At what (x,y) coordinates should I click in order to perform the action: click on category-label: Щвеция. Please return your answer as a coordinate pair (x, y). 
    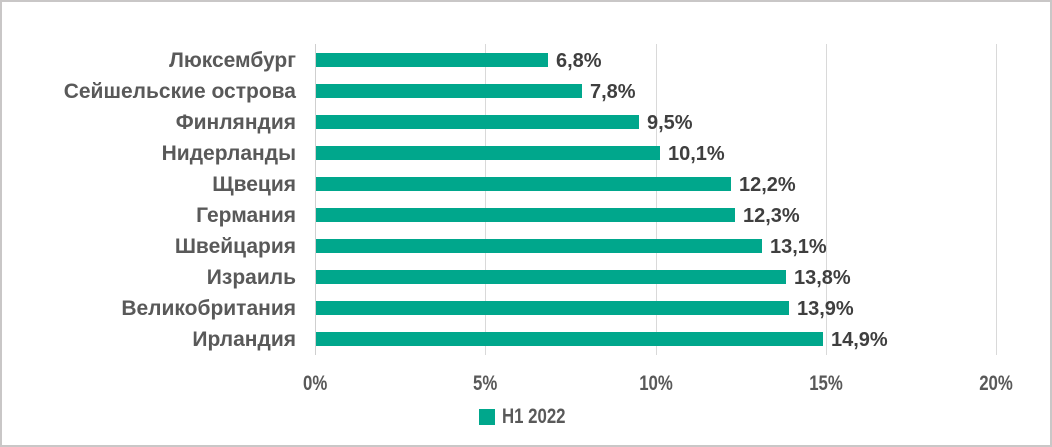
    Looking at the image, I should click on (254, 184).